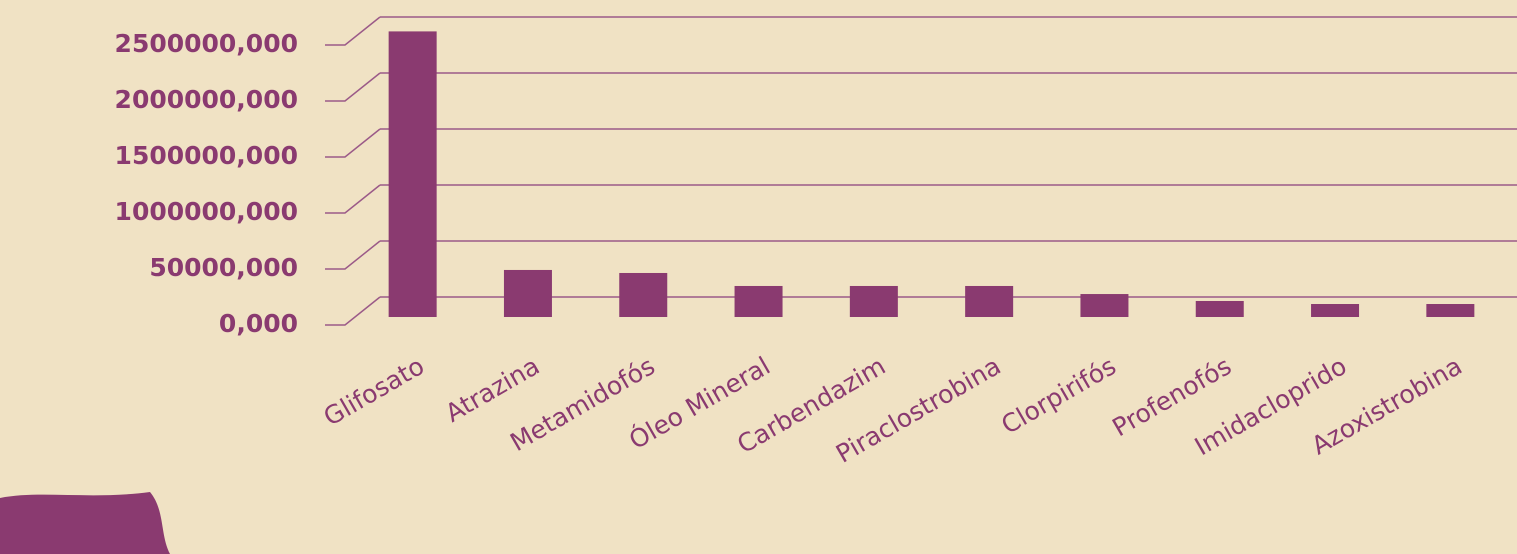 The width and height of the screenshot is (1517, 554). Describe the element at coordinates (206, 211) in the screenshot. I see `y-tick-label: 1000000,000` at that location.